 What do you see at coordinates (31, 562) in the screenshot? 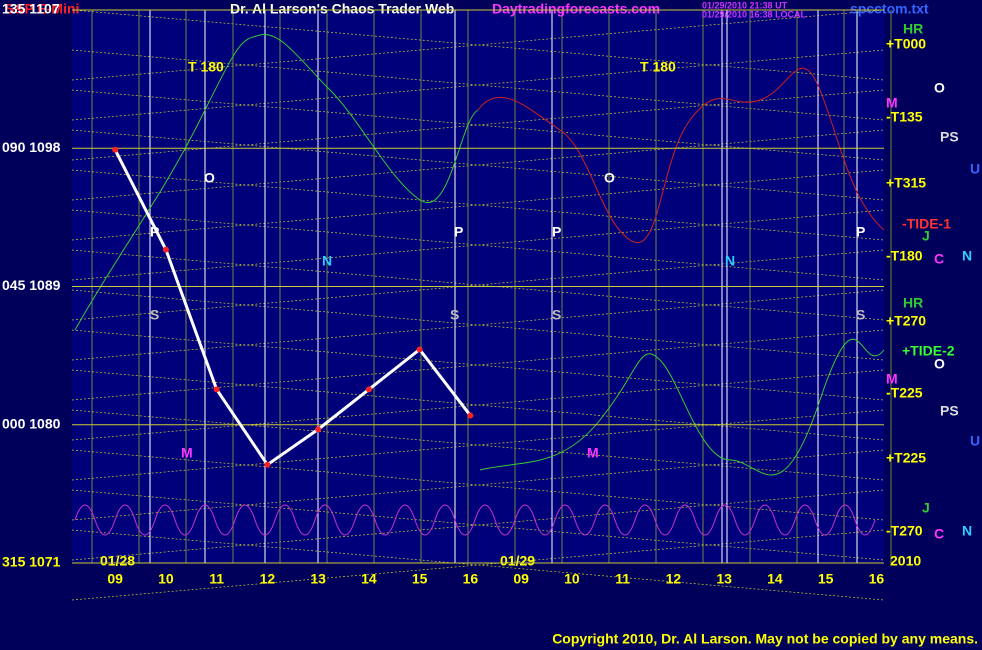
I see `y-tick-label: 315 1071` at bounding box center [31, 562].